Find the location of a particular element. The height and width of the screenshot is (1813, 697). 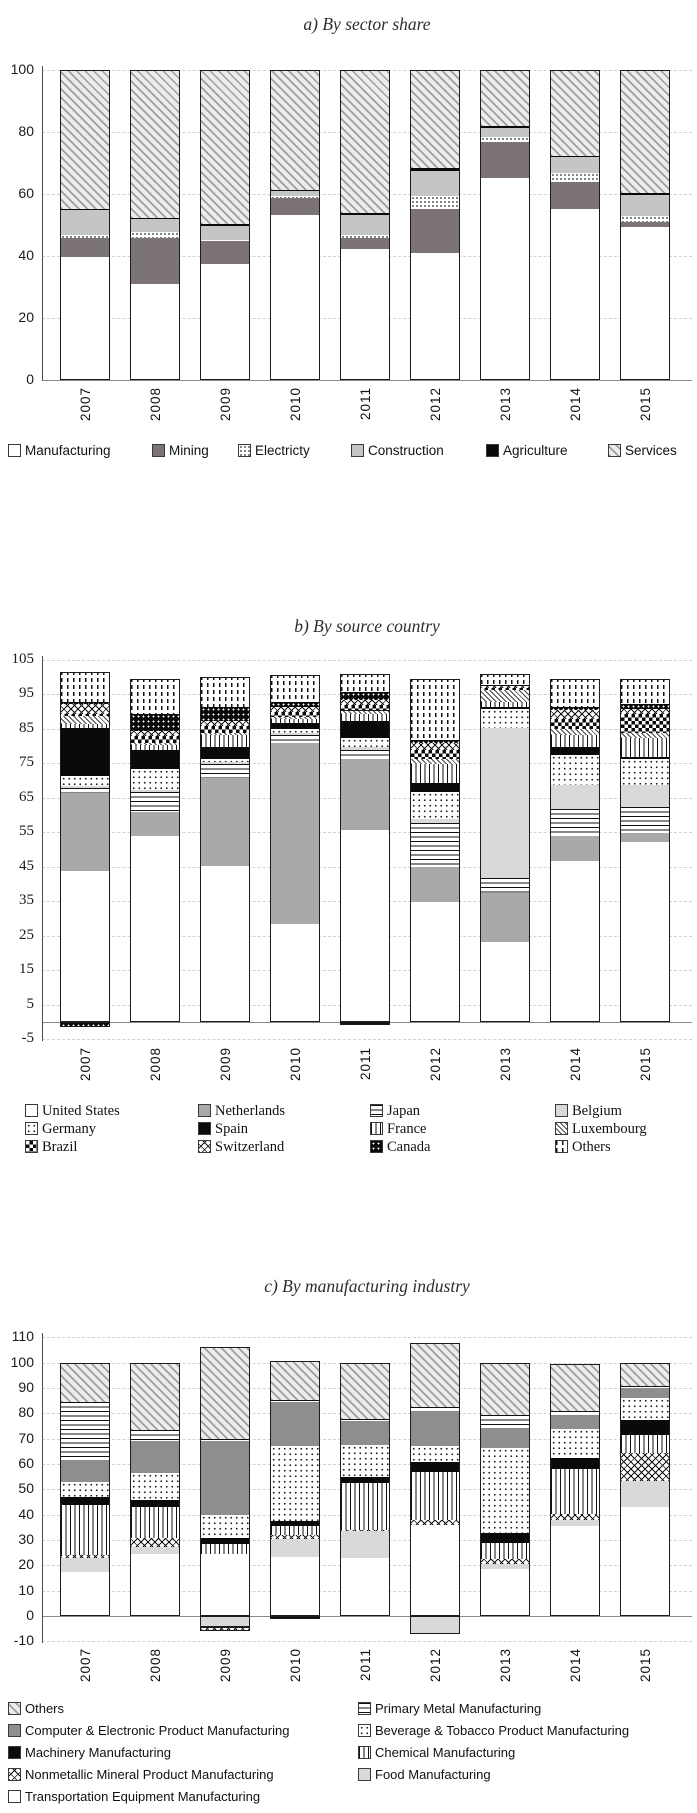

y-axis-tick-label: 110 is located at coordinates (22, 1336).